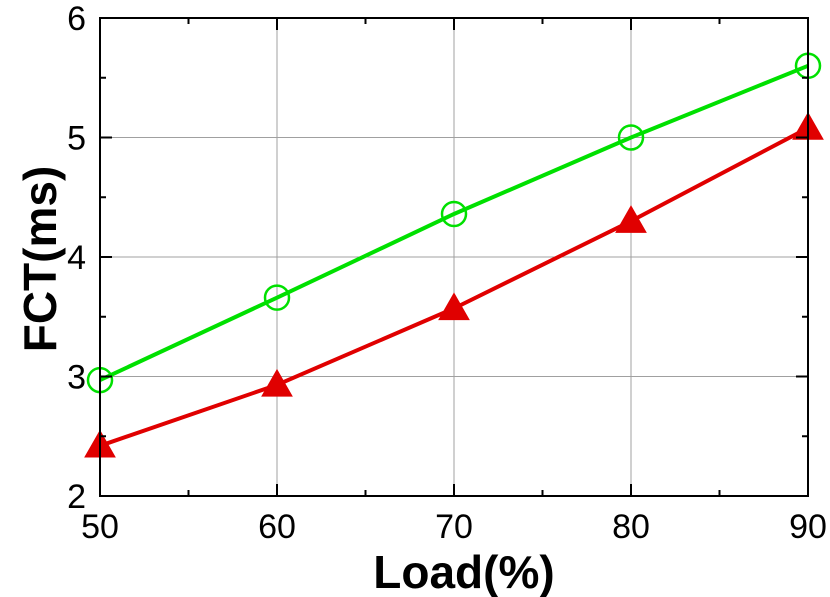 This screenshot has width=830, height=597. Describe the element at coordinates (76, 19) in the screenshot. I see `y-tick-label: 6` at that location.